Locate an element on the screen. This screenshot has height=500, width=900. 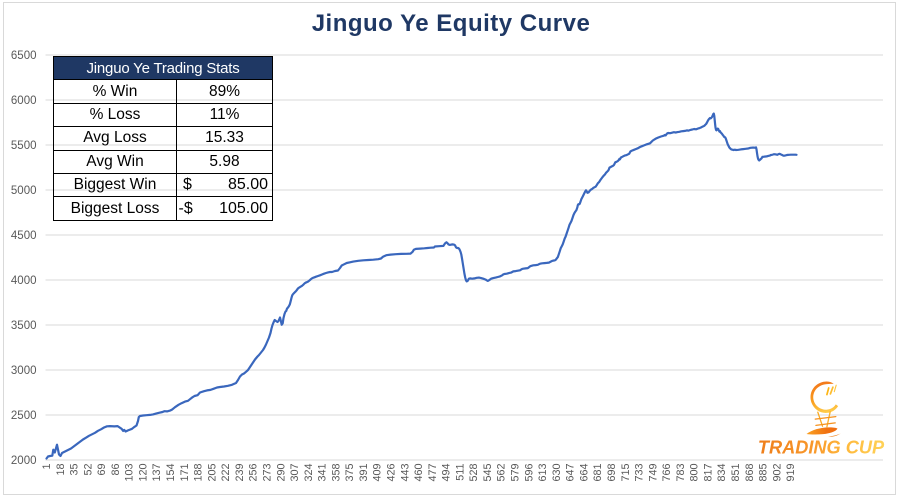
svg-text: 800 is located at coordinates (695, 473).